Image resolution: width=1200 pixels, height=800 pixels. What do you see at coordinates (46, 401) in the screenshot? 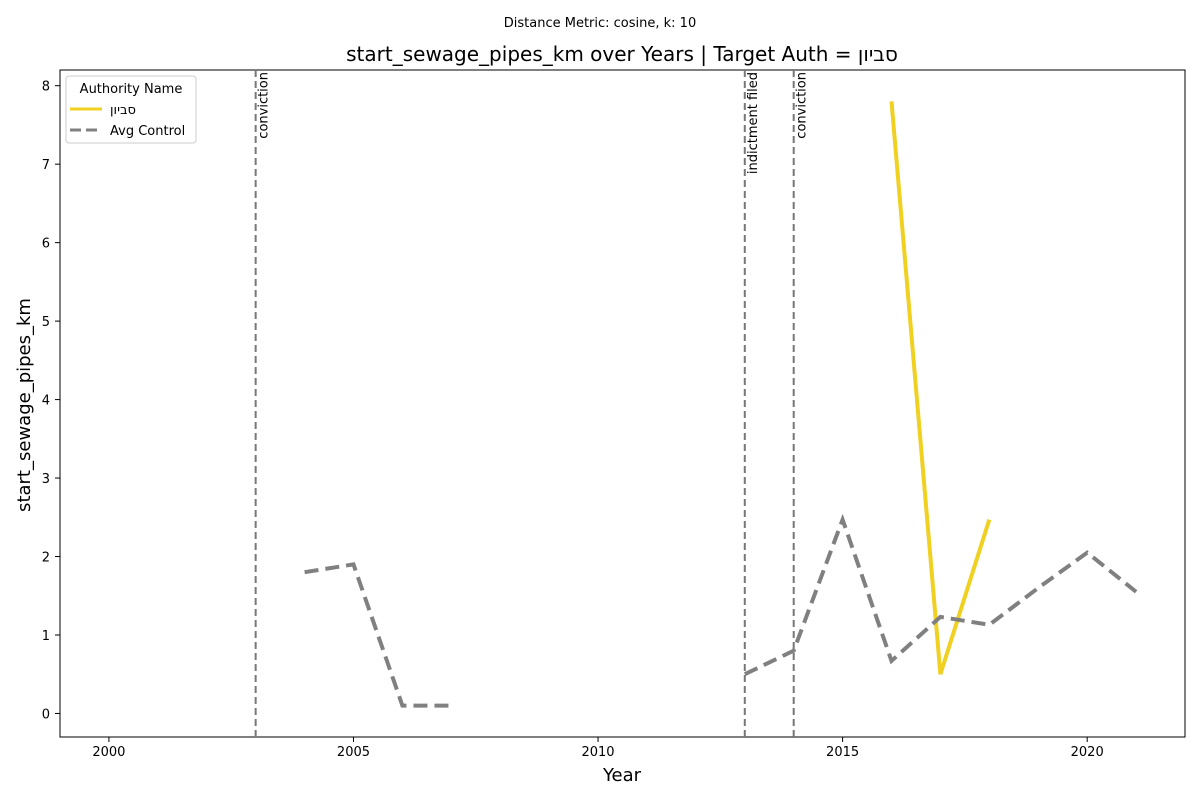
I see `y-tick-label: 4` at bounding box center [46, 401].